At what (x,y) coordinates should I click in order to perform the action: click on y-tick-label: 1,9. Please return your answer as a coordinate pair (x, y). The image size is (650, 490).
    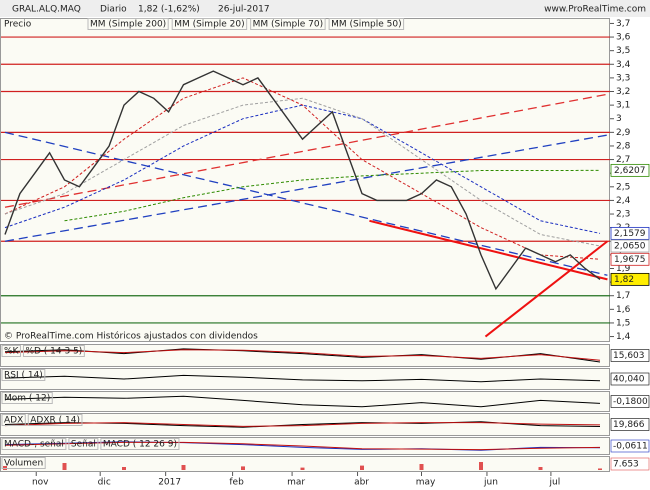
    Looking at the image, I should click on (623, 269).